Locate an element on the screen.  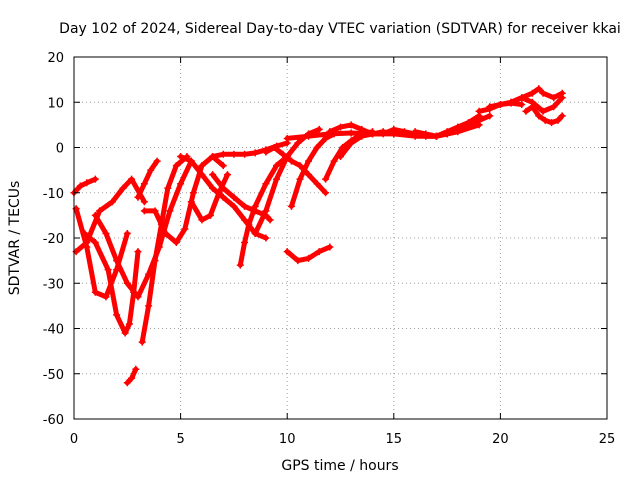
y-tick-label: 0 is located at coordinates (60, 149).